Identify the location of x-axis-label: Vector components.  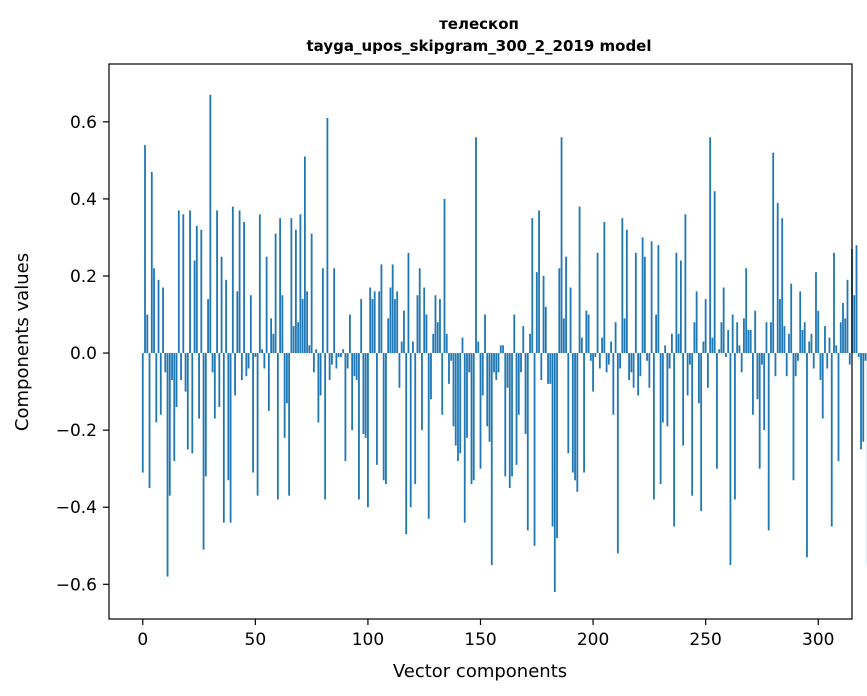
(480, 671).